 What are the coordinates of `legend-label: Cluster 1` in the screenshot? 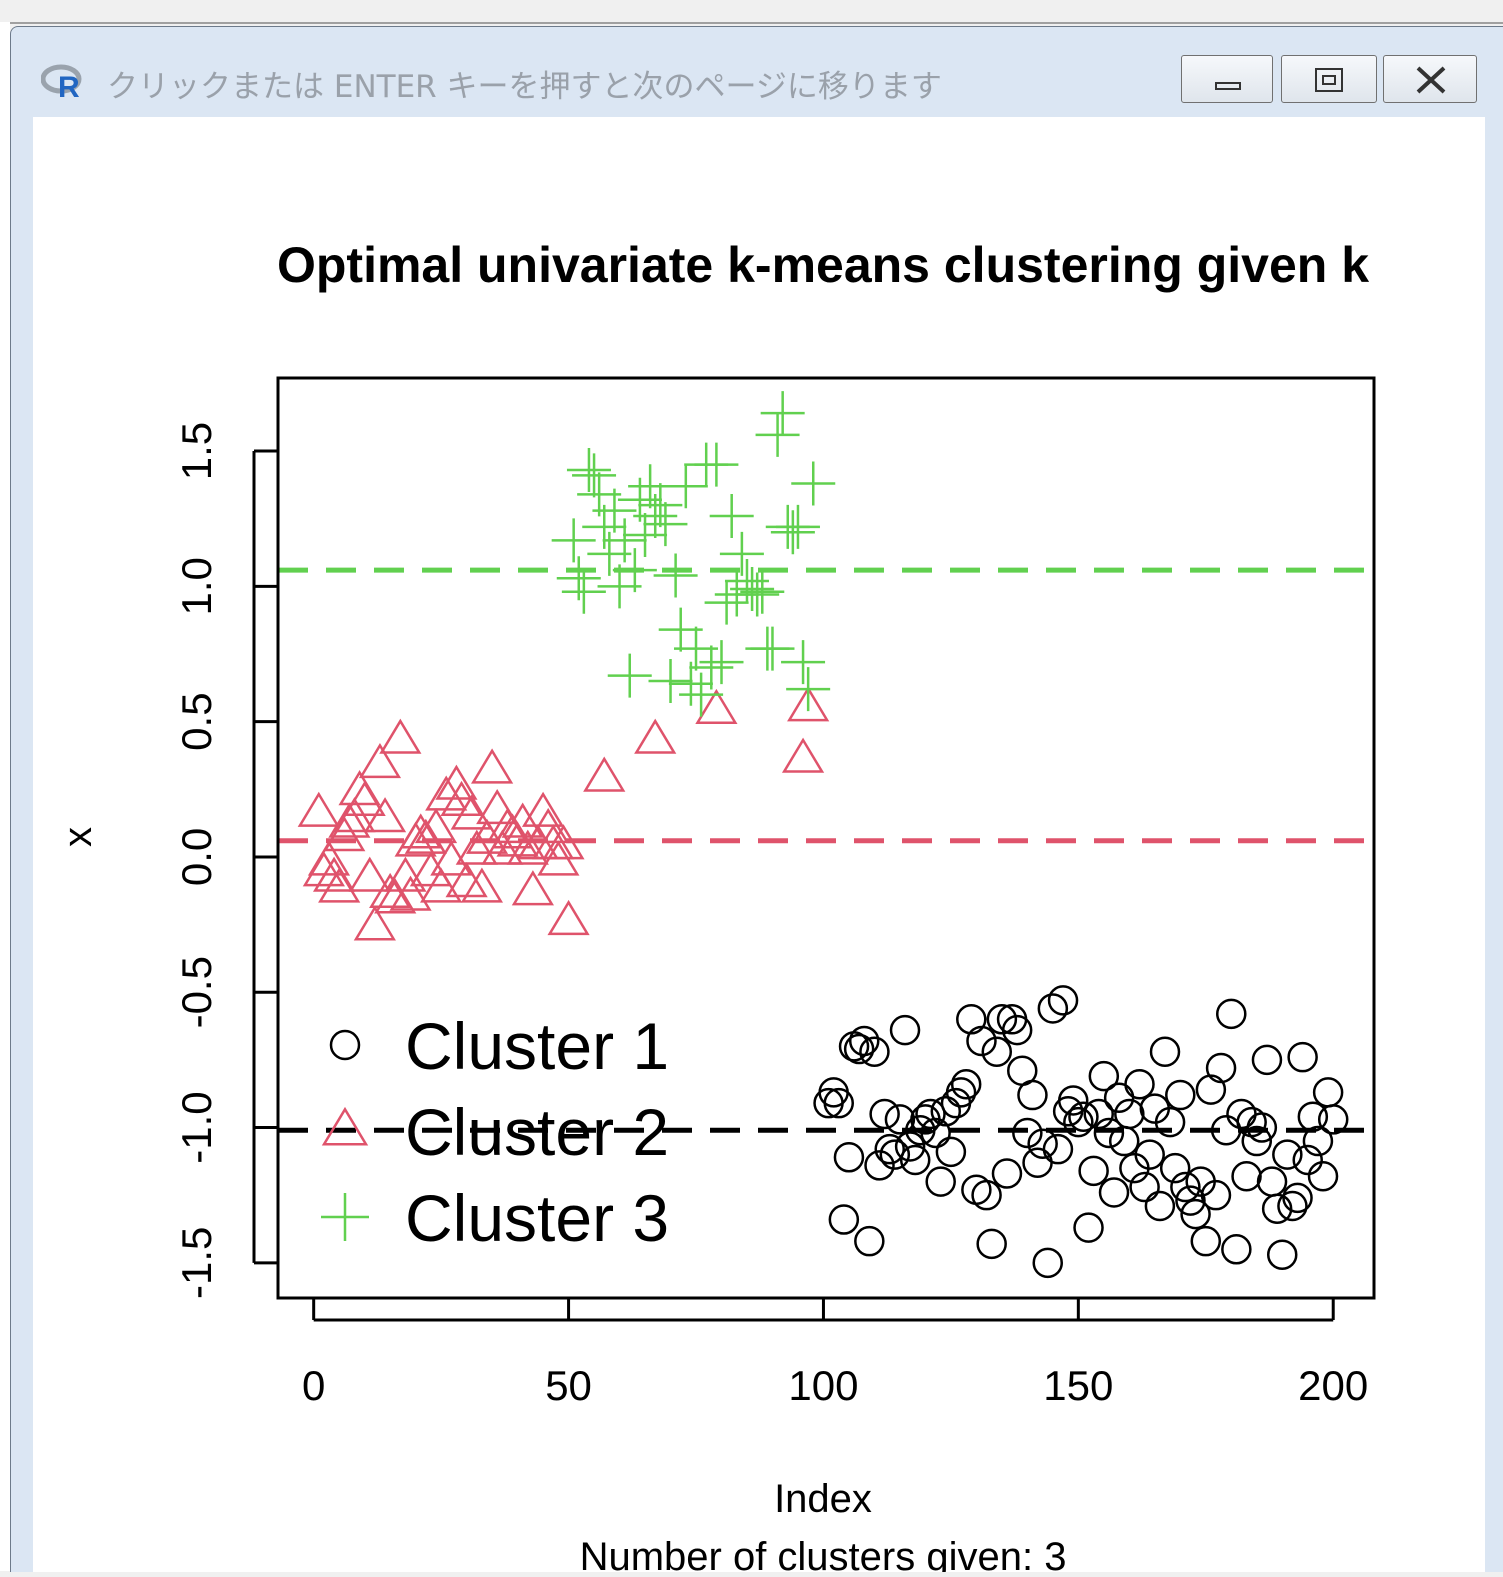 It's located at (537, 1046).